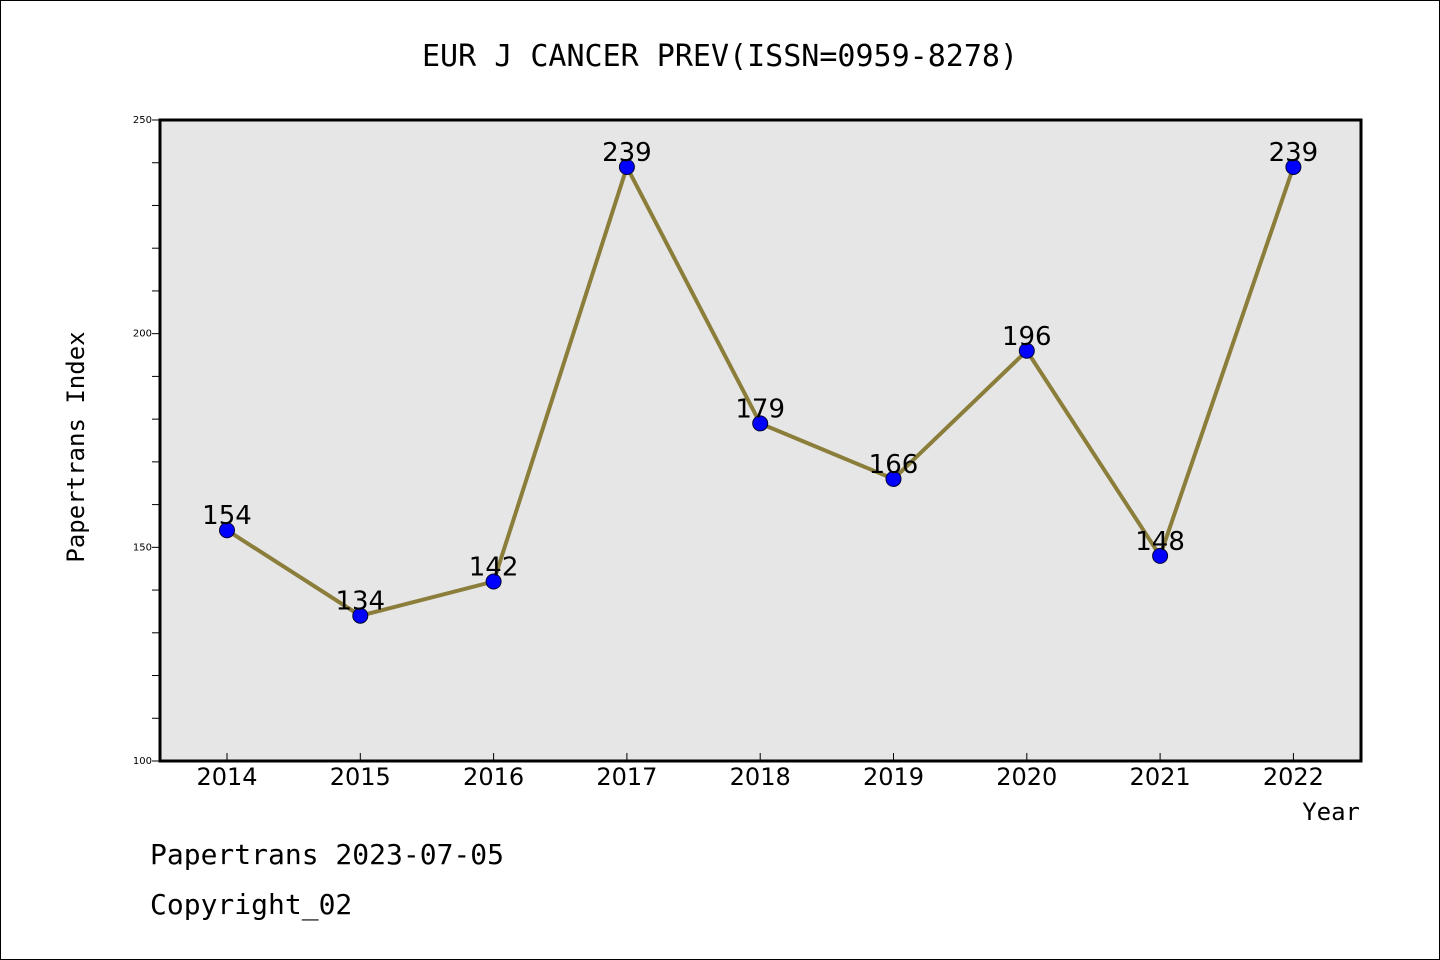 The image size is (1440, 960). I want to click on footer-date: Papertrans 2023-07-05, so click(327, 854).